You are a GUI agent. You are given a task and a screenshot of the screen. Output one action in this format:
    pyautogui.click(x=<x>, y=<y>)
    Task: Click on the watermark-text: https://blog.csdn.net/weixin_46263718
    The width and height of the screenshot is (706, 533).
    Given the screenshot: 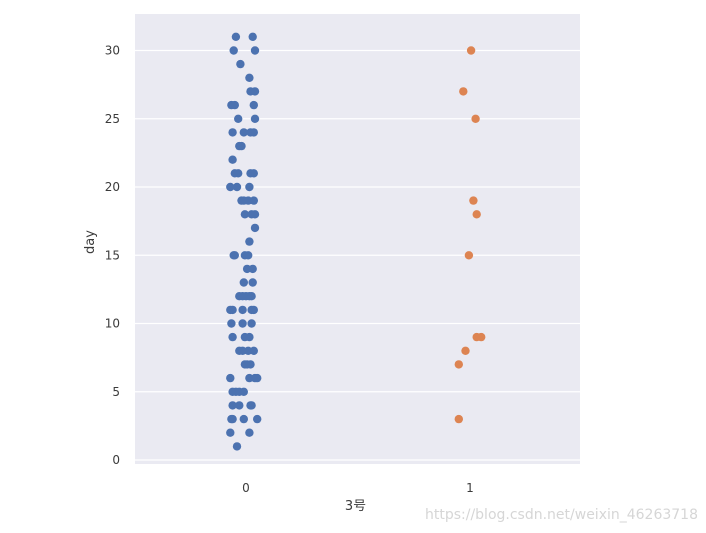 What is the action you would take?
    pyautogui.click(x=561, y=515)
    